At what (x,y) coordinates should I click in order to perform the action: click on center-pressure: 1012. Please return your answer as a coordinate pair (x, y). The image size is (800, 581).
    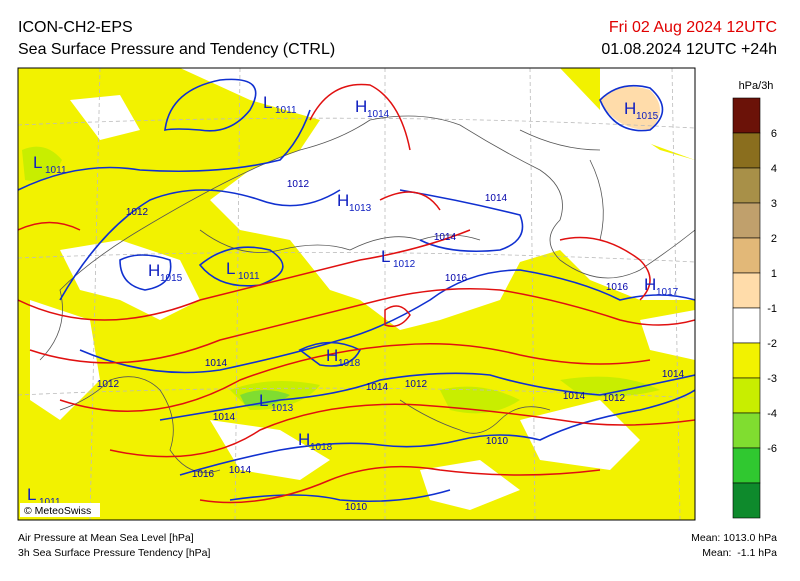
    Looking at the image, I should click on (404, 264).